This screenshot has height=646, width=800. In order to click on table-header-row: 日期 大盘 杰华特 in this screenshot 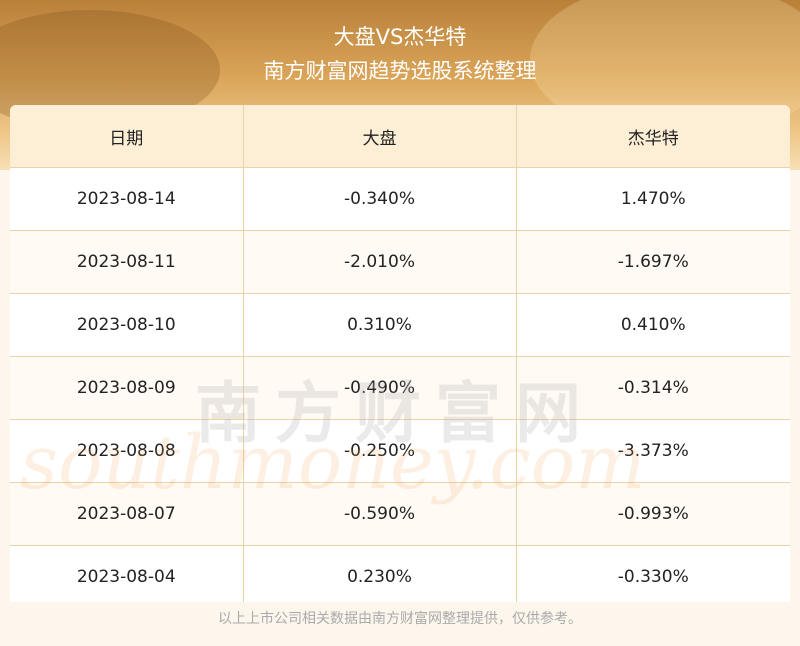, I will do `click(400, 136)`.